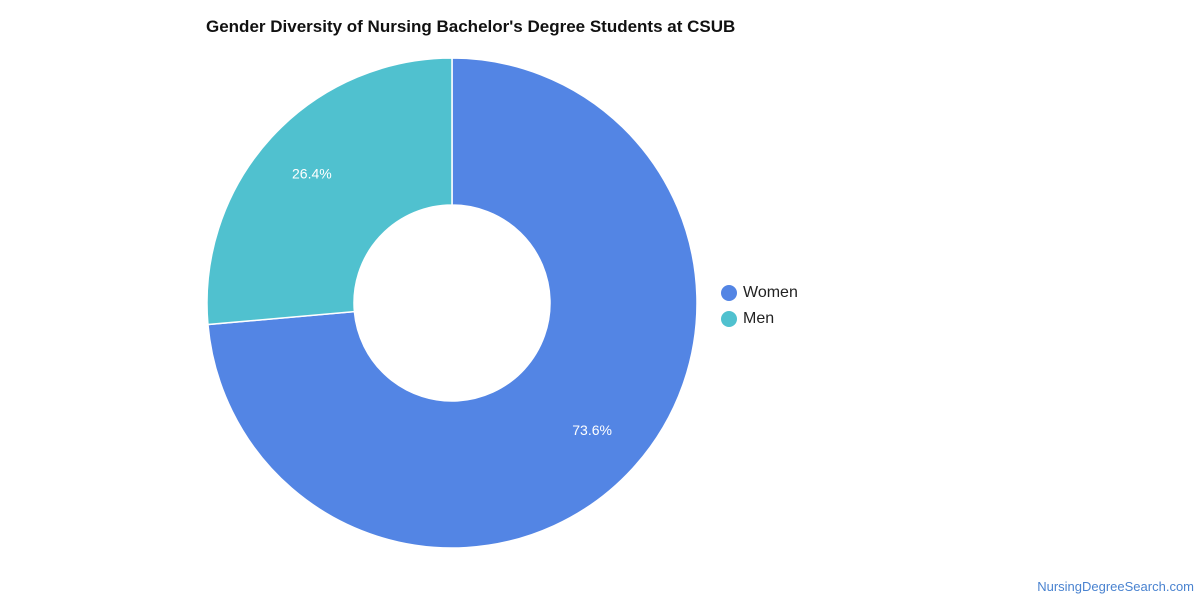 This screenshot has height=600, width=1200. What do you see at coordinates (770, 292) in the screenshot?
I see `legend-label-women: Women` at bounding box center [770, 292].